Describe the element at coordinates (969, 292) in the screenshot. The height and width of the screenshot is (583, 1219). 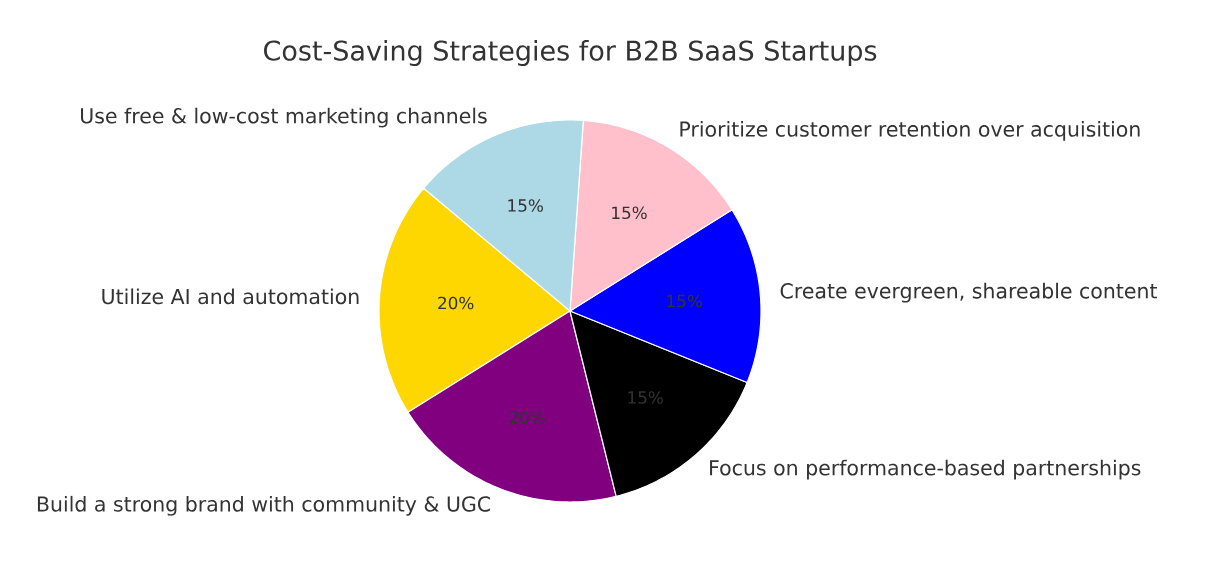
I see `slice-label: Create evergreen, shareable content` at that location.